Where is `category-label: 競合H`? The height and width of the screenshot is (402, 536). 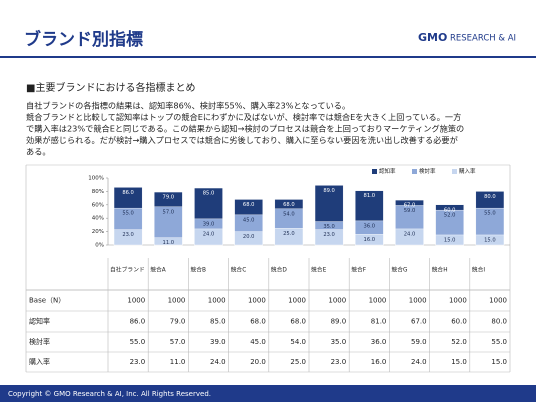
category-label: 競合H is located at coordinates (440, 270).